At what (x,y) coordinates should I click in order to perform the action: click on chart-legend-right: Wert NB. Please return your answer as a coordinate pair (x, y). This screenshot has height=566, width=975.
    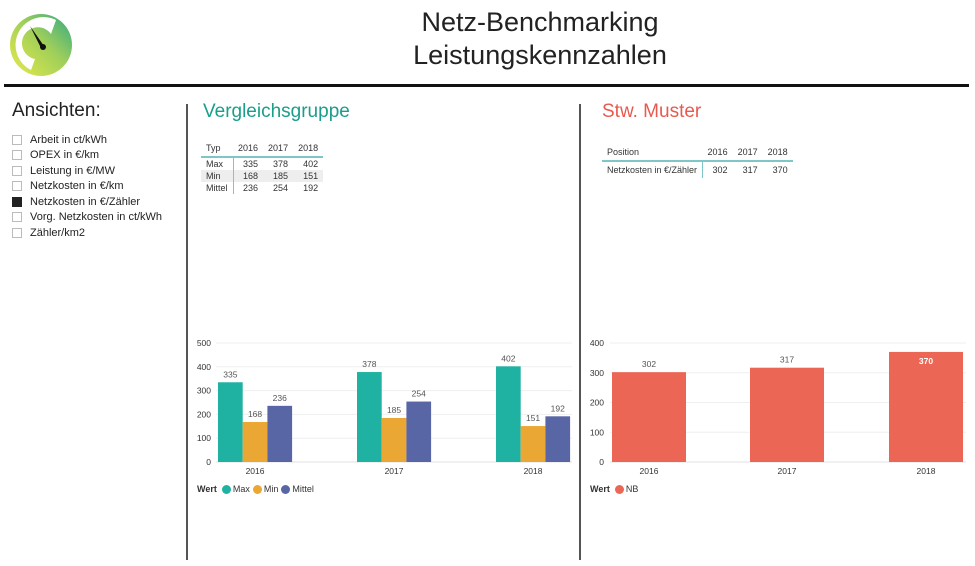
    Looking at the image, I should click on (615, 489).